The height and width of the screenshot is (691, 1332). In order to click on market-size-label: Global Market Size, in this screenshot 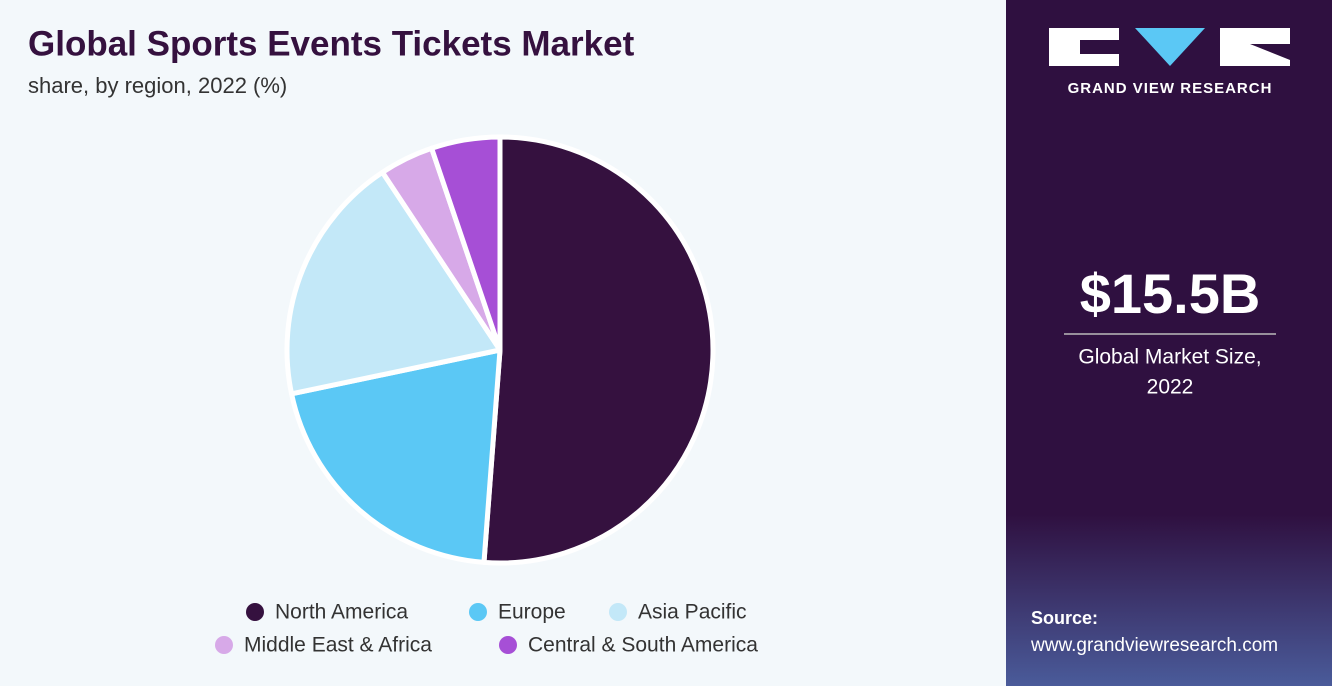, I will do `click(1169, 357)`.